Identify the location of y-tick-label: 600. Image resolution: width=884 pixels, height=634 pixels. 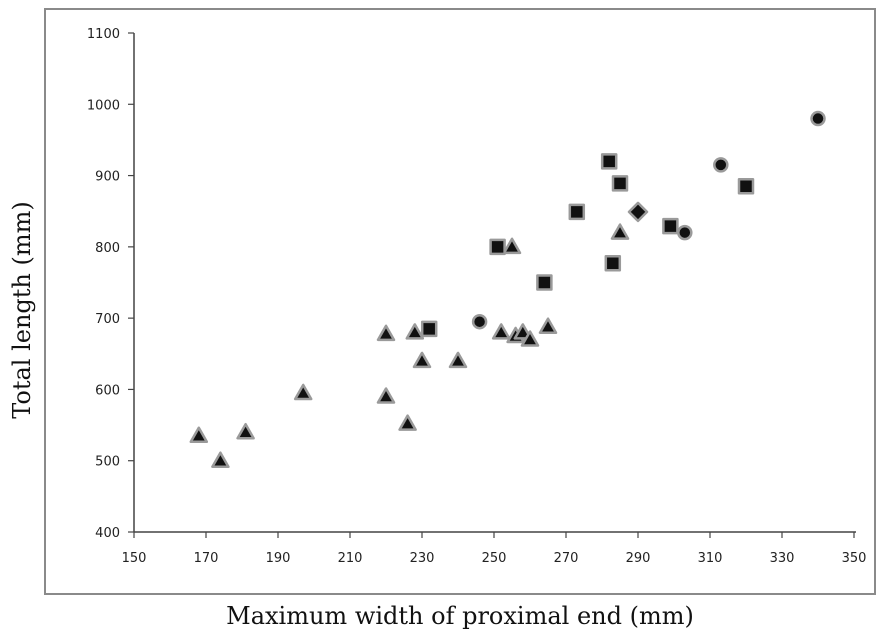
(107, 390).